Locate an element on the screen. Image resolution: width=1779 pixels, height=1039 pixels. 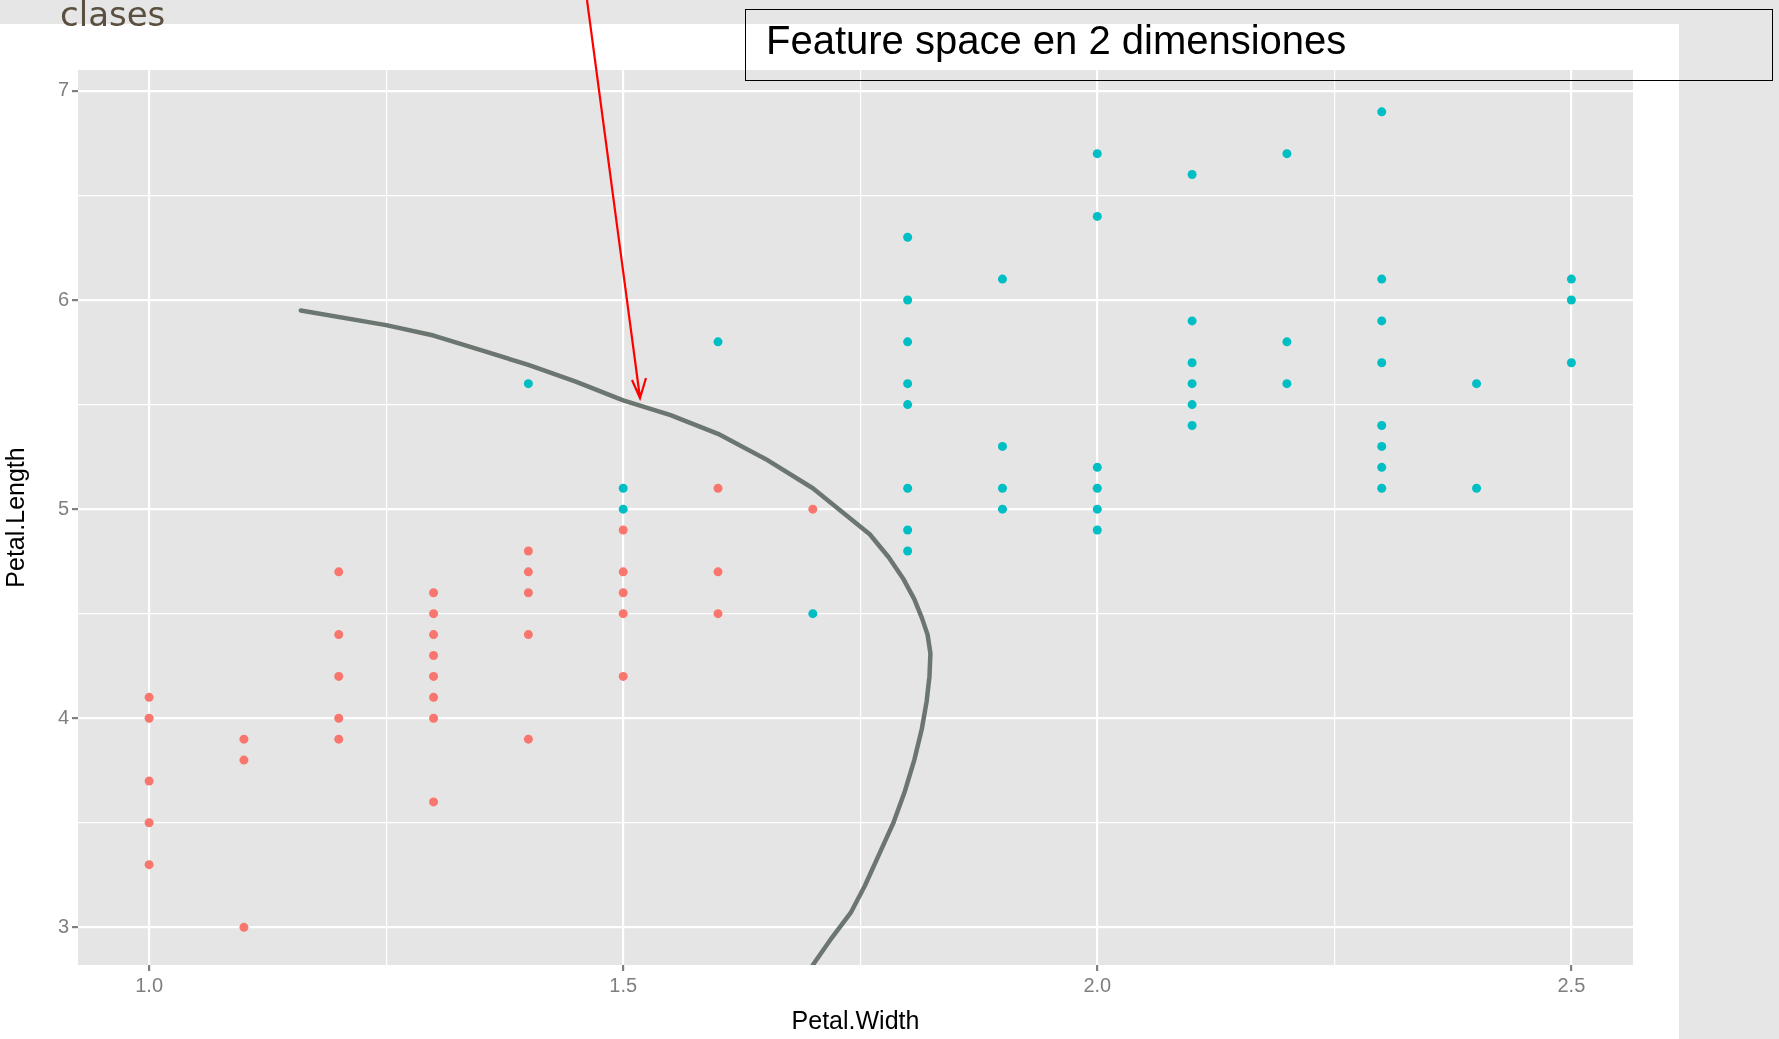
x-axis-title: Petal.Width is located at coordinates (855, 1019).